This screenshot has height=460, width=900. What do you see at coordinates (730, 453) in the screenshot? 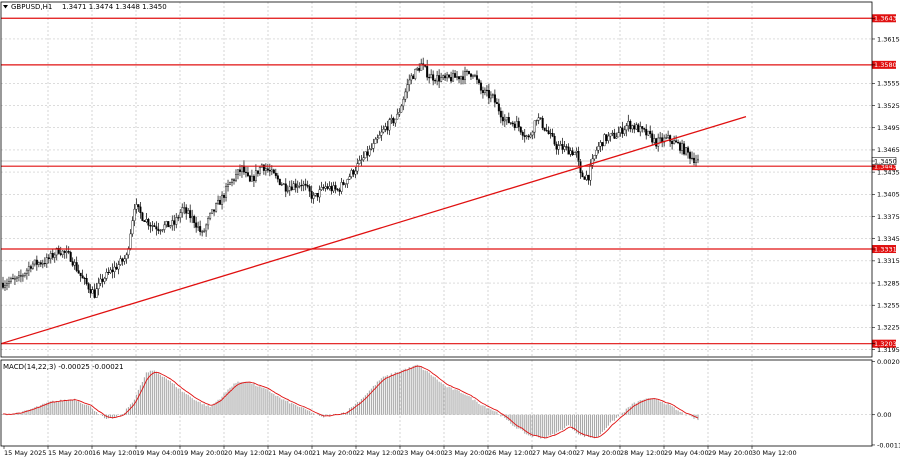
I see `x-tick-label: 29 May 20:00` at bounding box center [730, 453].